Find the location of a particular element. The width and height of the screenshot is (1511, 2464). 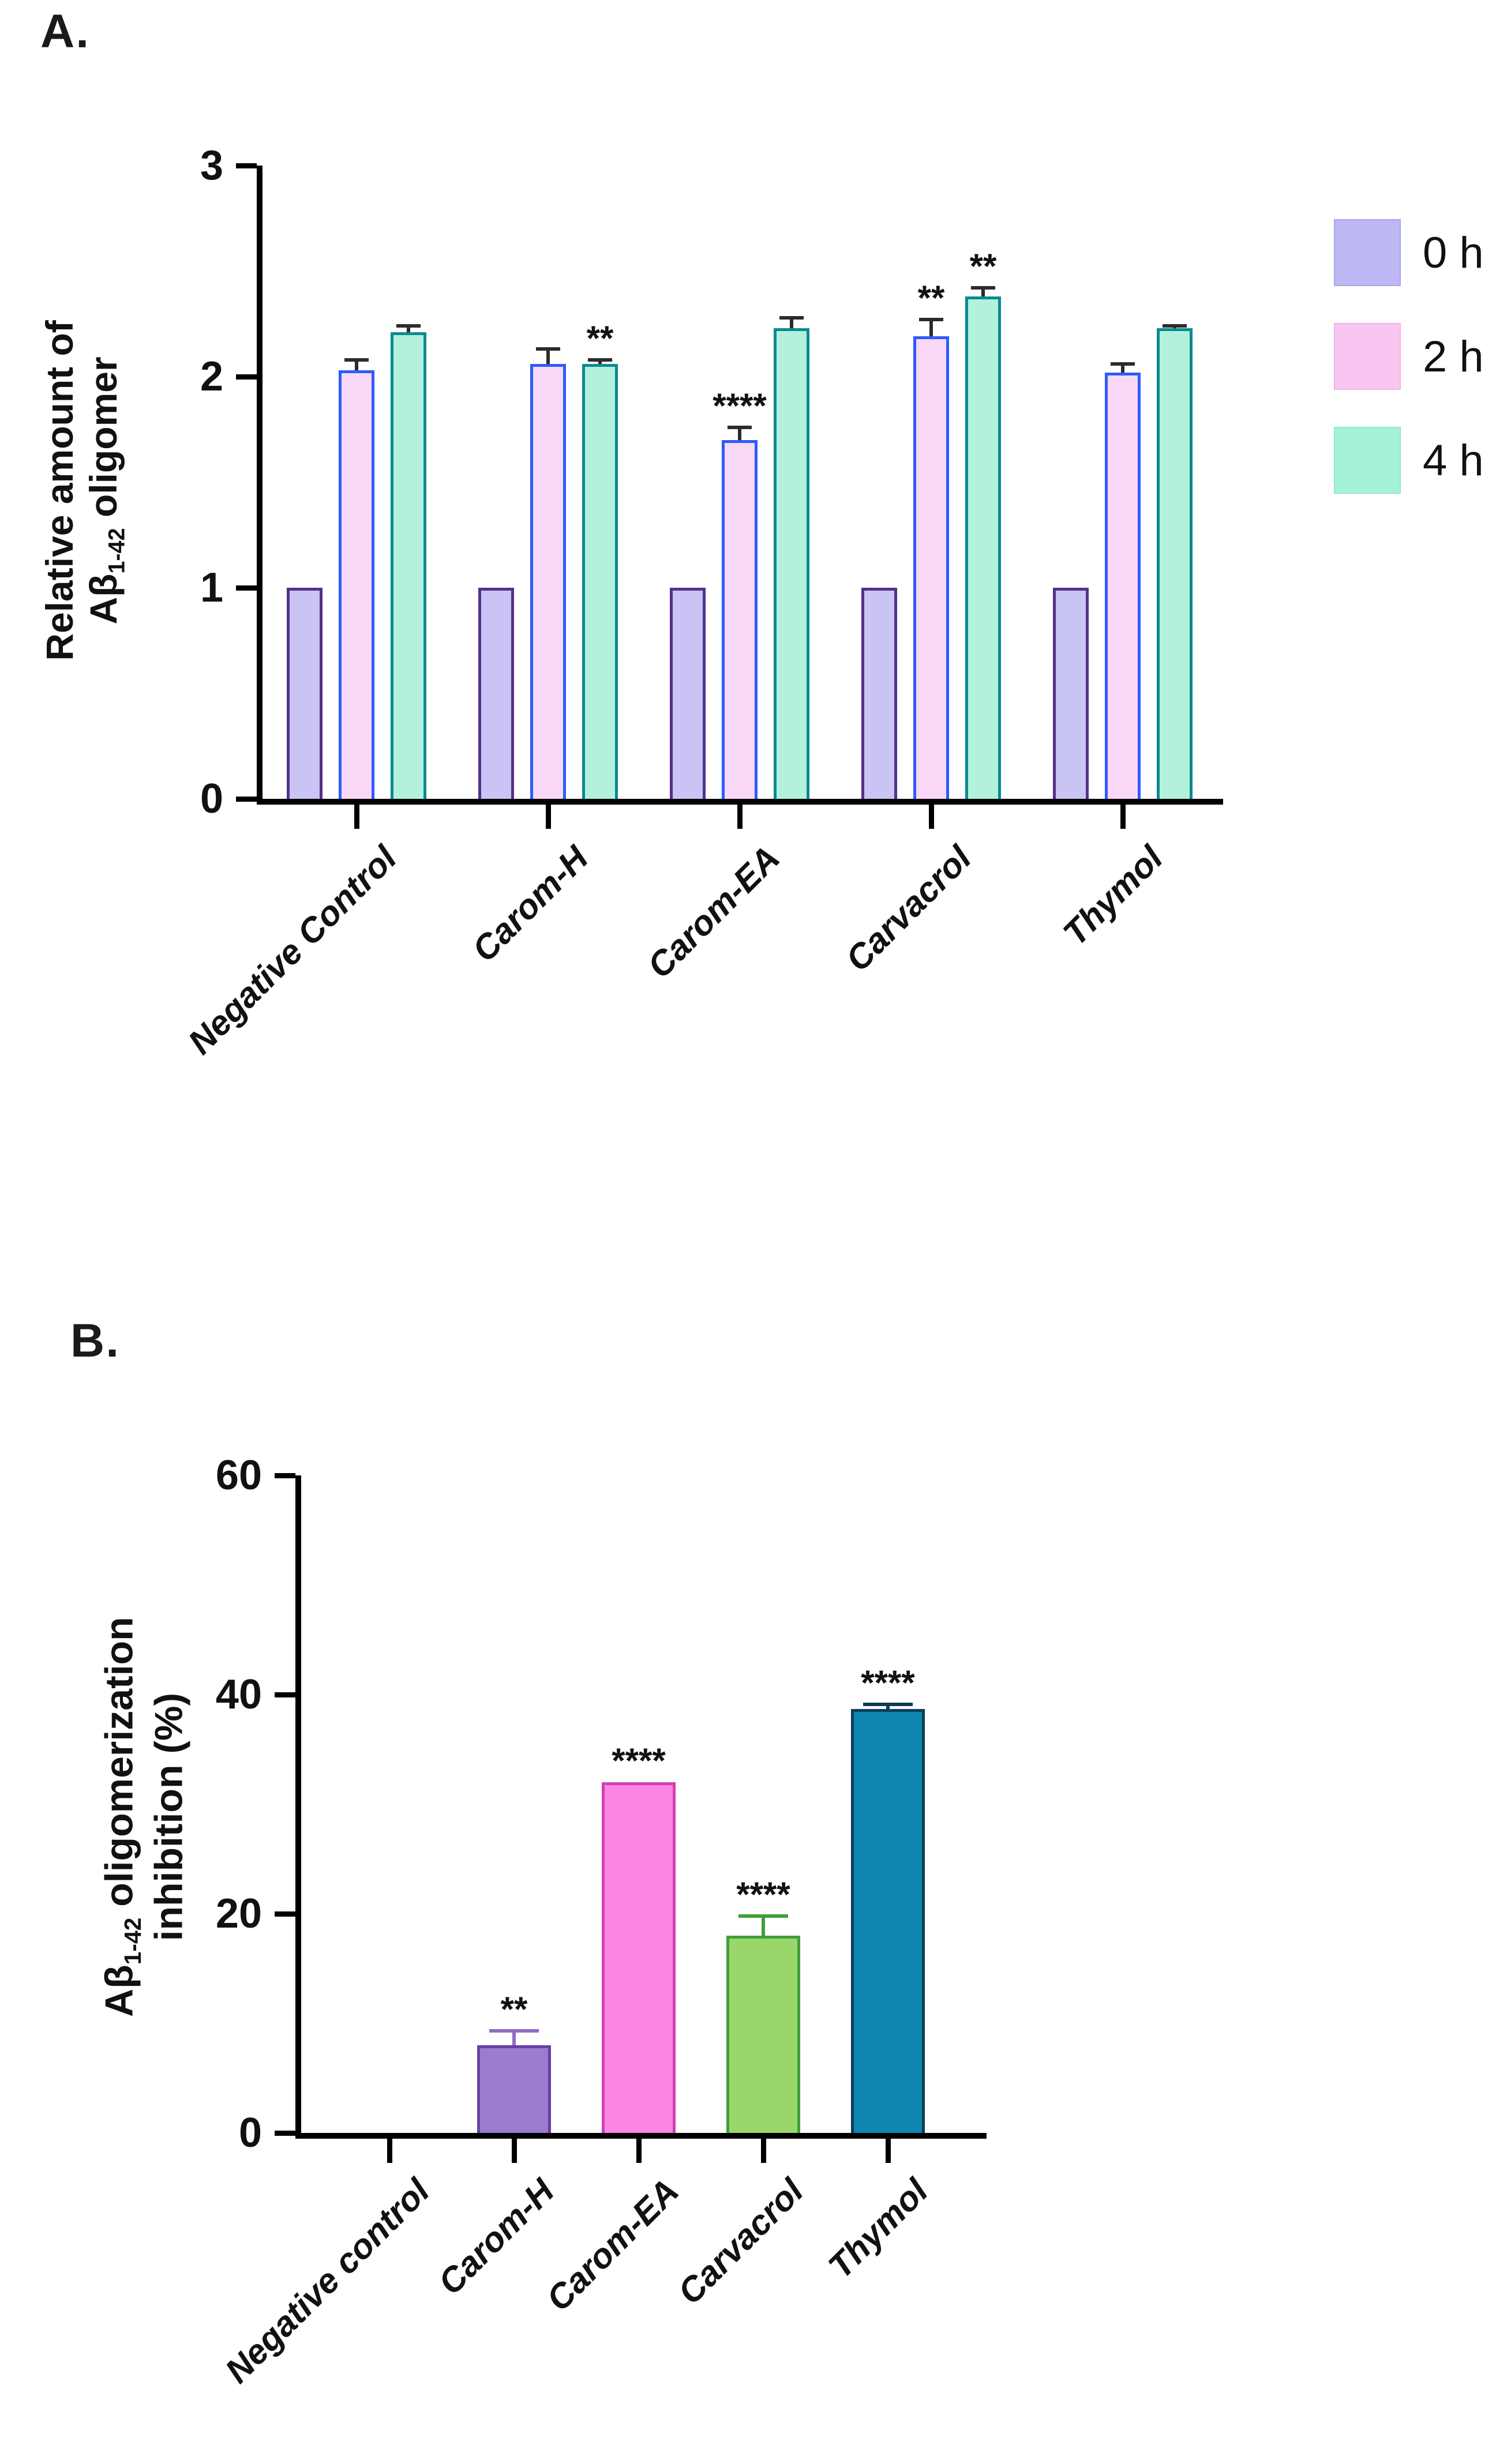

legend-label: 2 h is located at coordinates (1453, 356).